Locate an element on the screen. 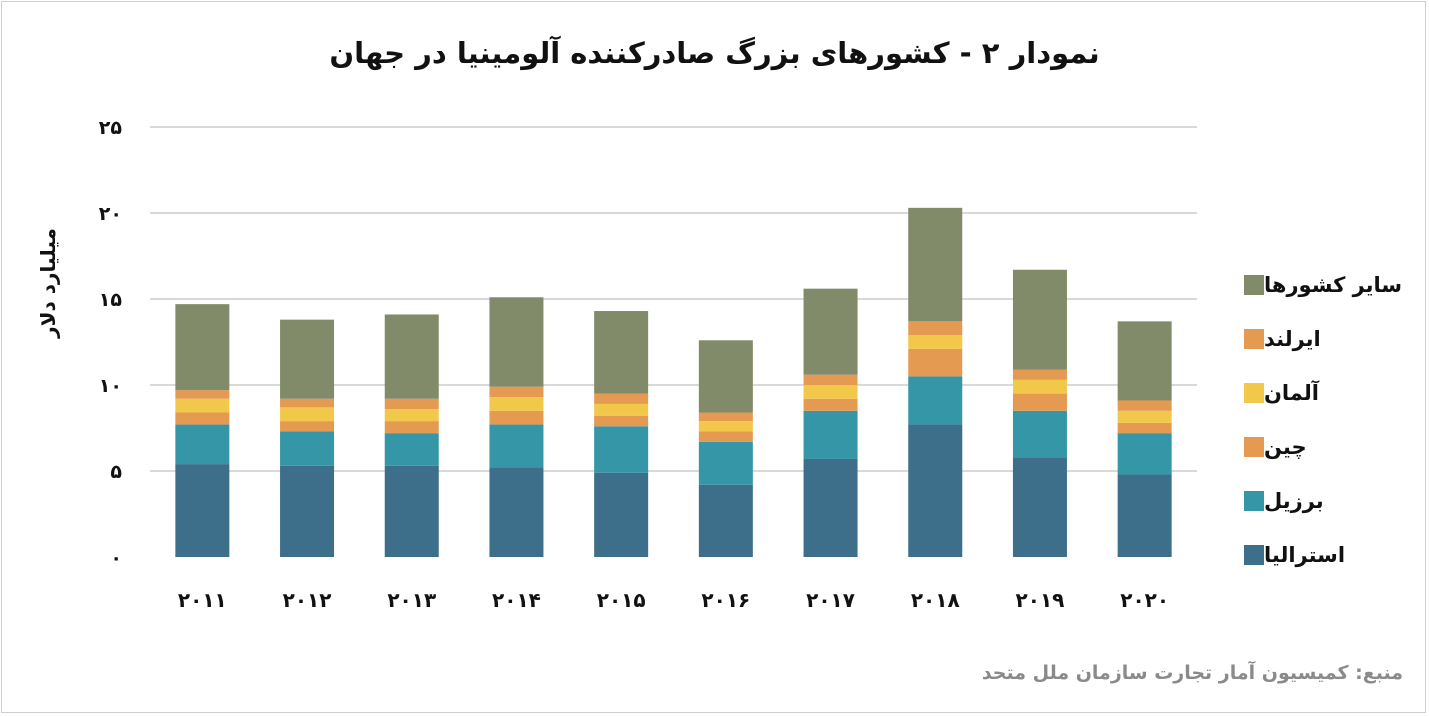  legend-label: برزیل is located at coordinates (1294, 501).